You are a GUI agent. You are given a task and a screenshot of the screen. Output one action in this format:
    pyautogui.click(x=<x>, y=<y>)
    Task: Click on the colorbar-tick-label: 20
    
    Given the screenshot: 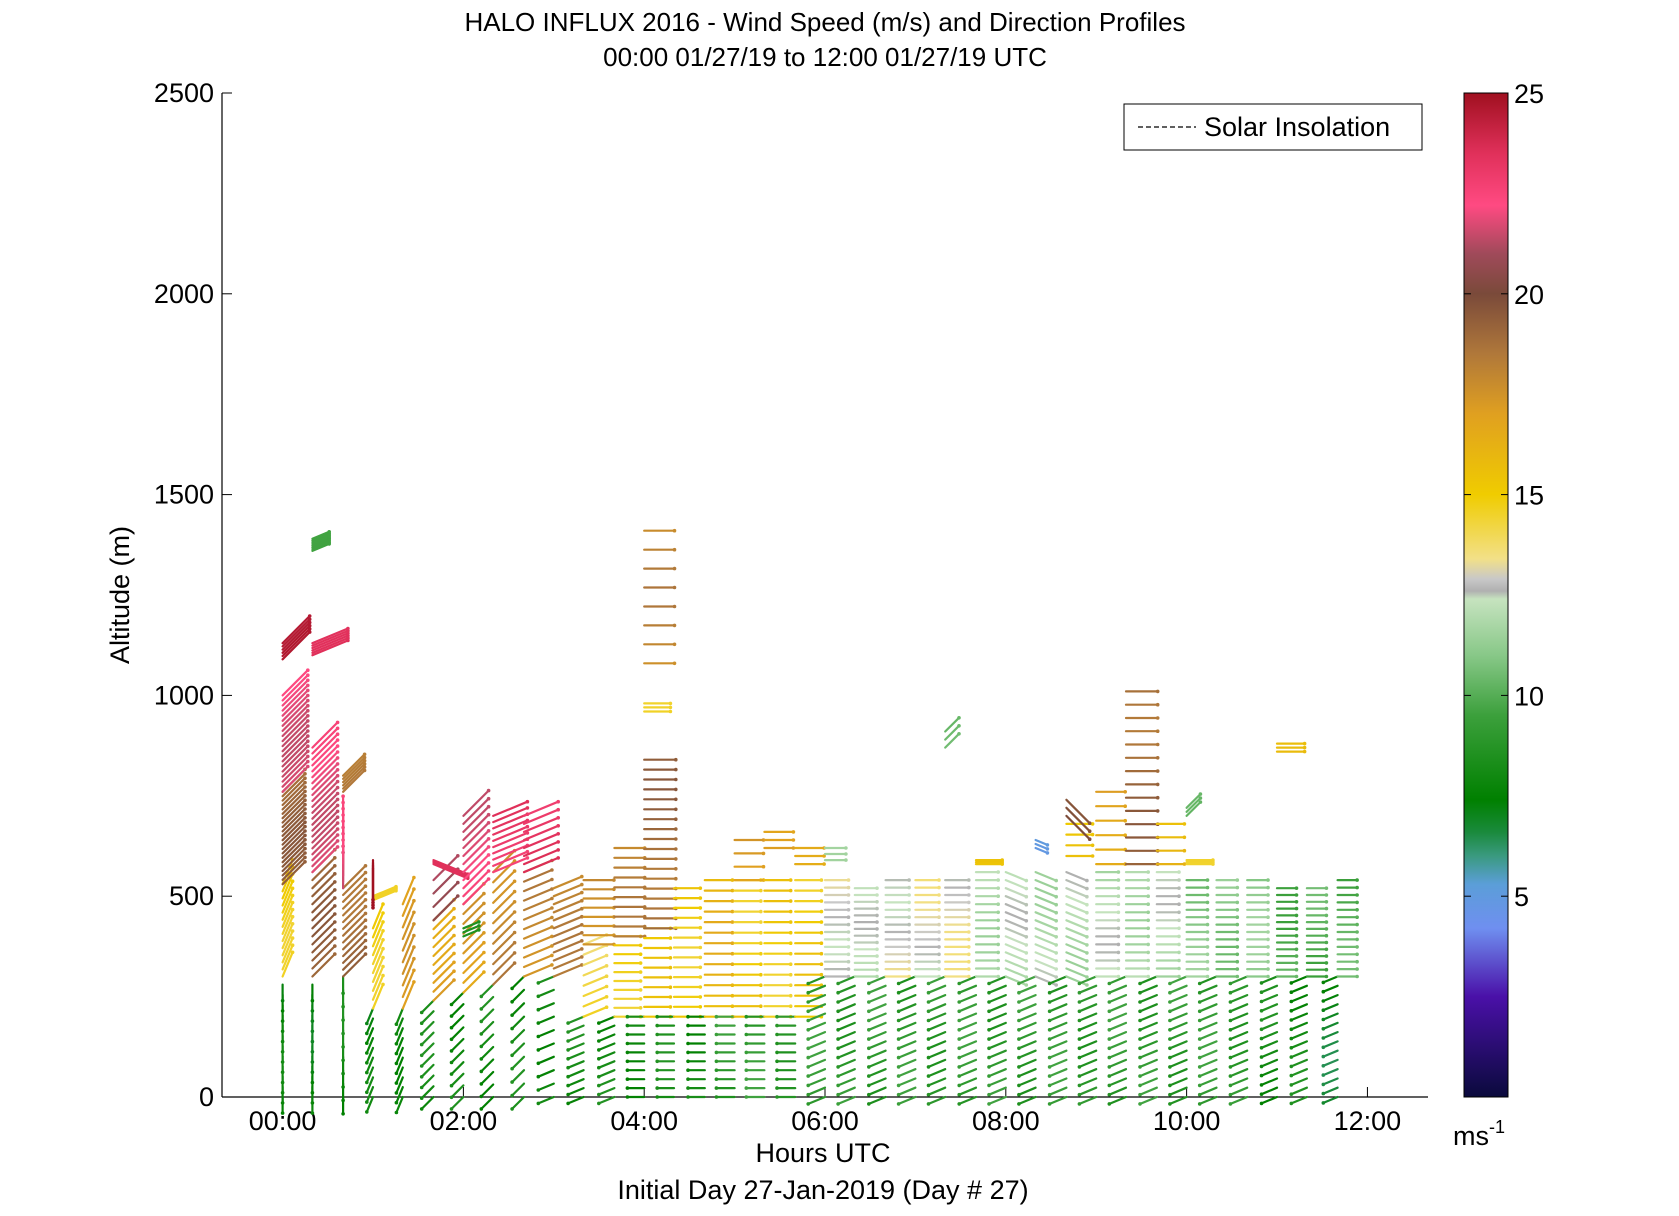 What is the action you would take?
    pyautogui.click(x=1529, y=295)
    